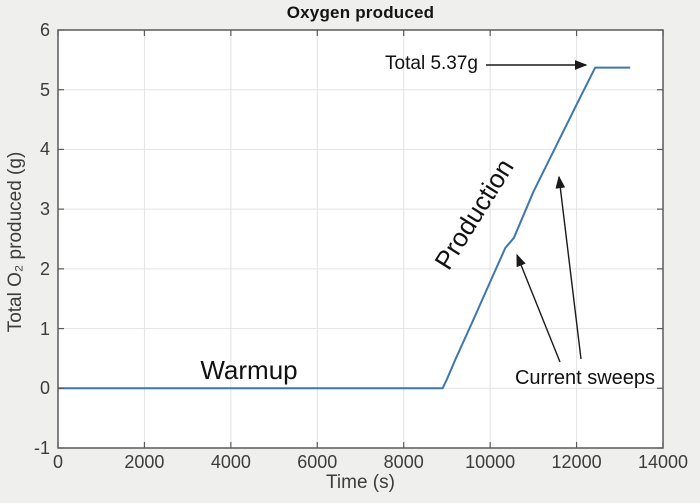 The width and height of the screenshot is (700, 503). What do you see at coordinates (538, 308) in the screenshot?
I see `current-sweep-arrow-lower` at bounding box center [538, 308].